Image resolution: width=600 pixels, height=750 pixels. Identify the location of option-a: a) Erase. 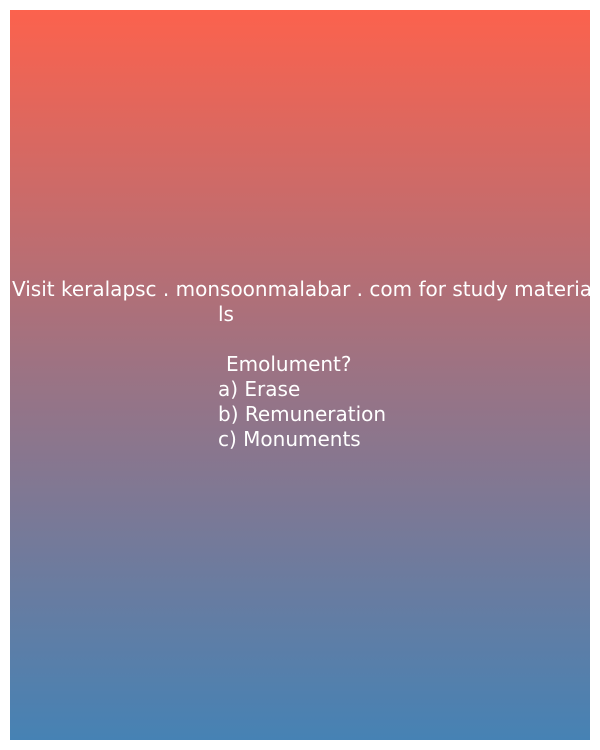
(259, 389).